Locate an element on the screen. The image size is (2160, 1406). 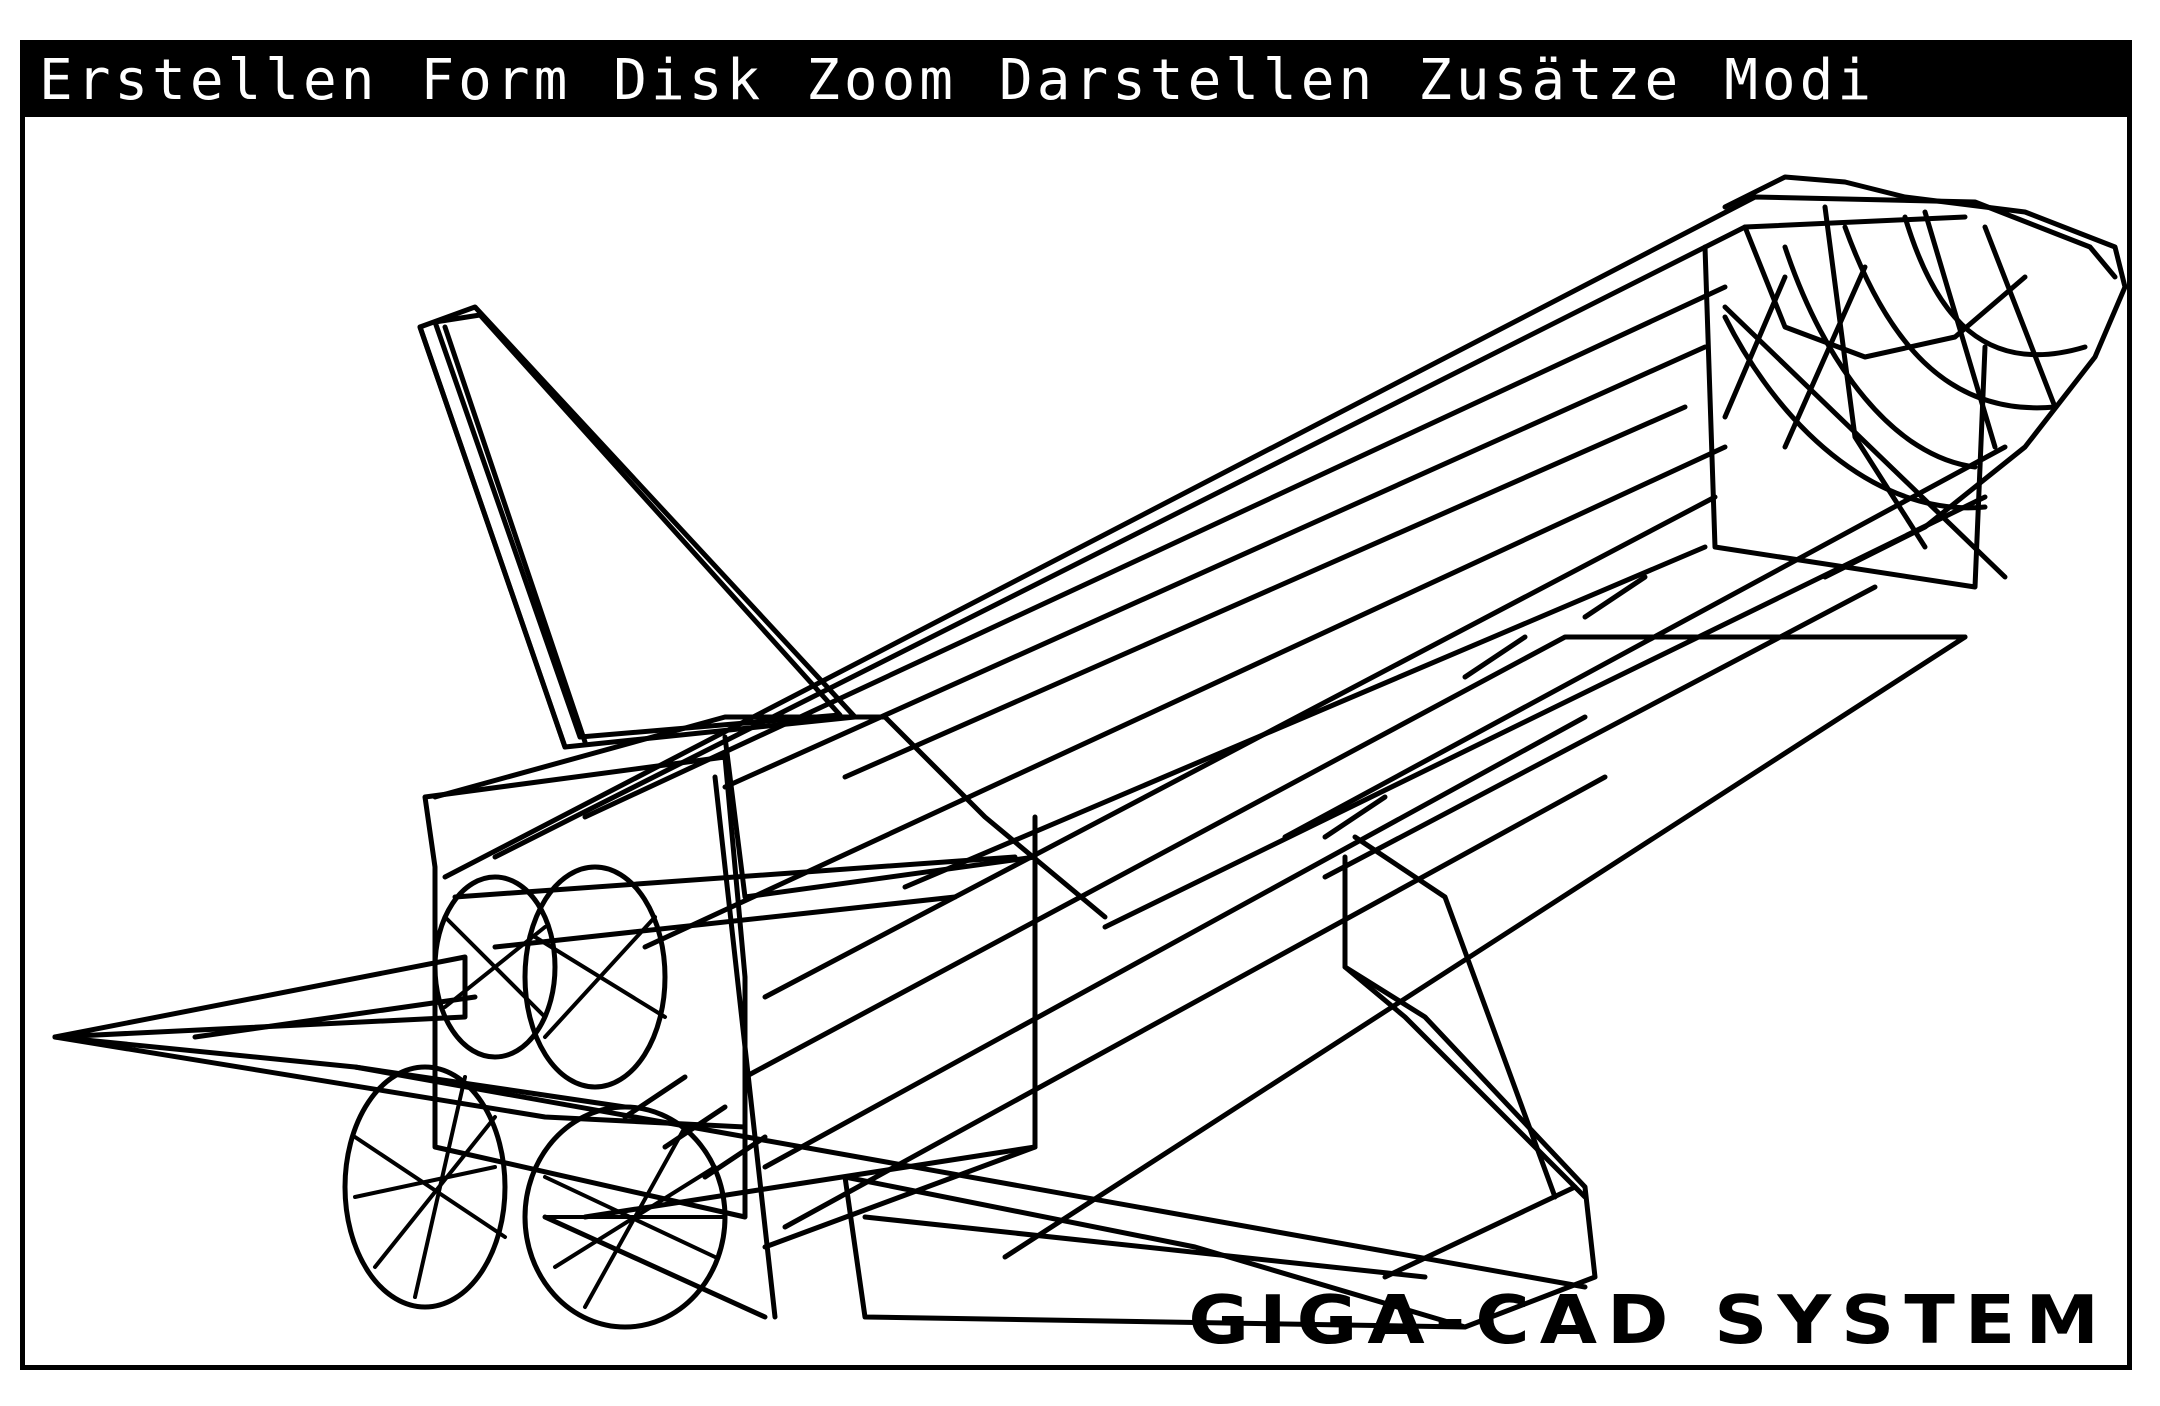
menu-darstellen: Darstellen is located at coordinates (1188, 80).